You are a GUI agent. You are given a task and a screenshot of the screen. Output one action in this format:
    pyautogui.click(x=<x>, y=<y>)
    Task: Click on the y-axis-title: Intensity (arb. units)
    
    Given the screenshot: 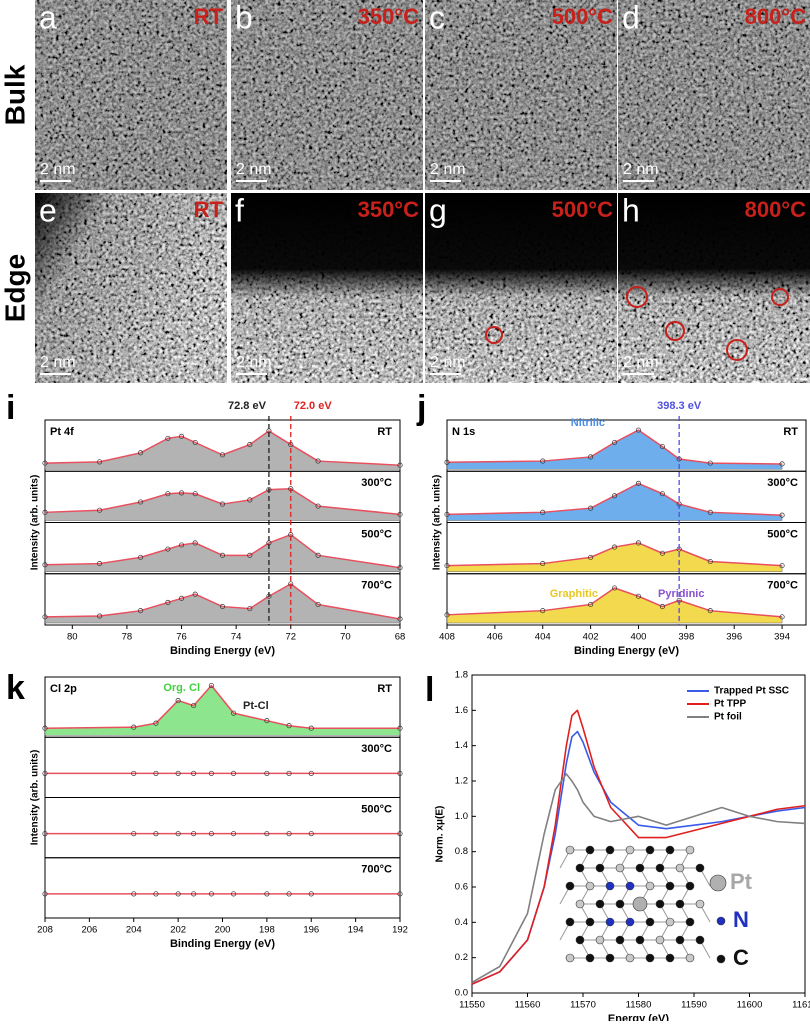 What is the action you would take?
    pyautogui.click(x=35, y=798)
    